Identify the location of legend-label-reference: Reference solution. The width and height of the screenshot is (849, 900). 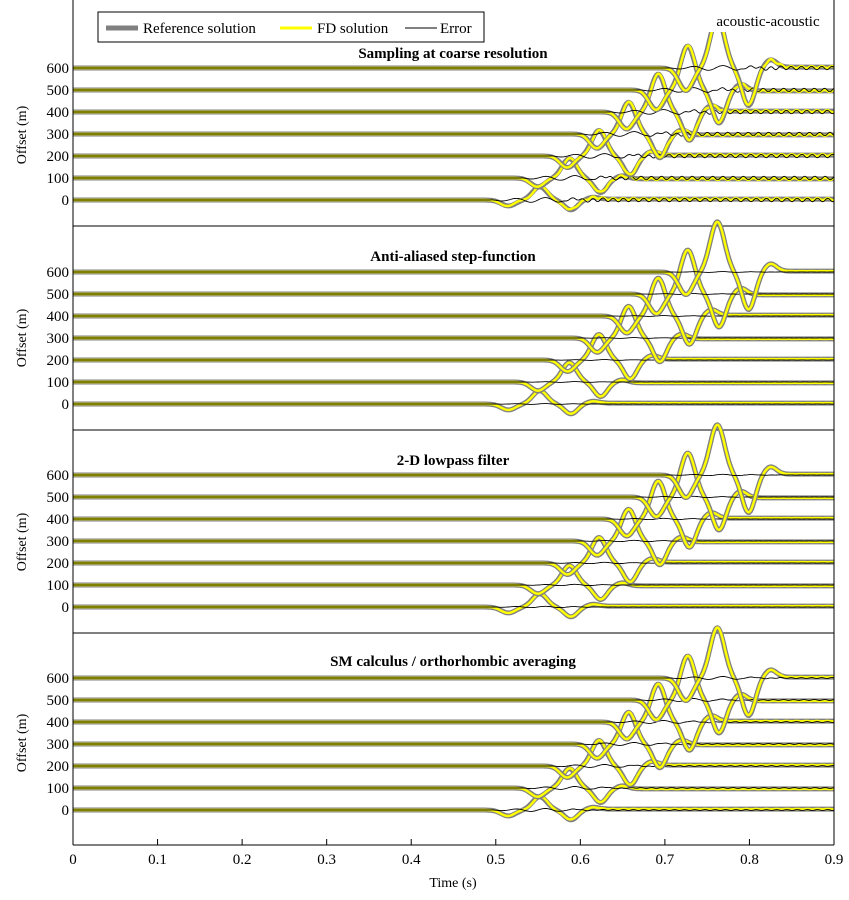
(199, 29).